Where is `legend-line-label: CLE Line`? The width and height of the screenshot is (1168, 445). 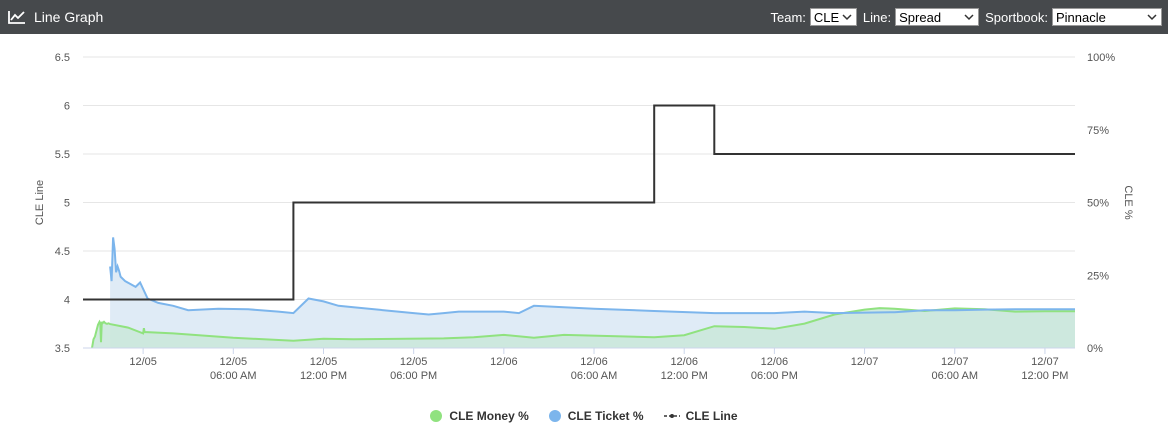 legend-line-label: CLE Line is located at coordinates (711, 416).